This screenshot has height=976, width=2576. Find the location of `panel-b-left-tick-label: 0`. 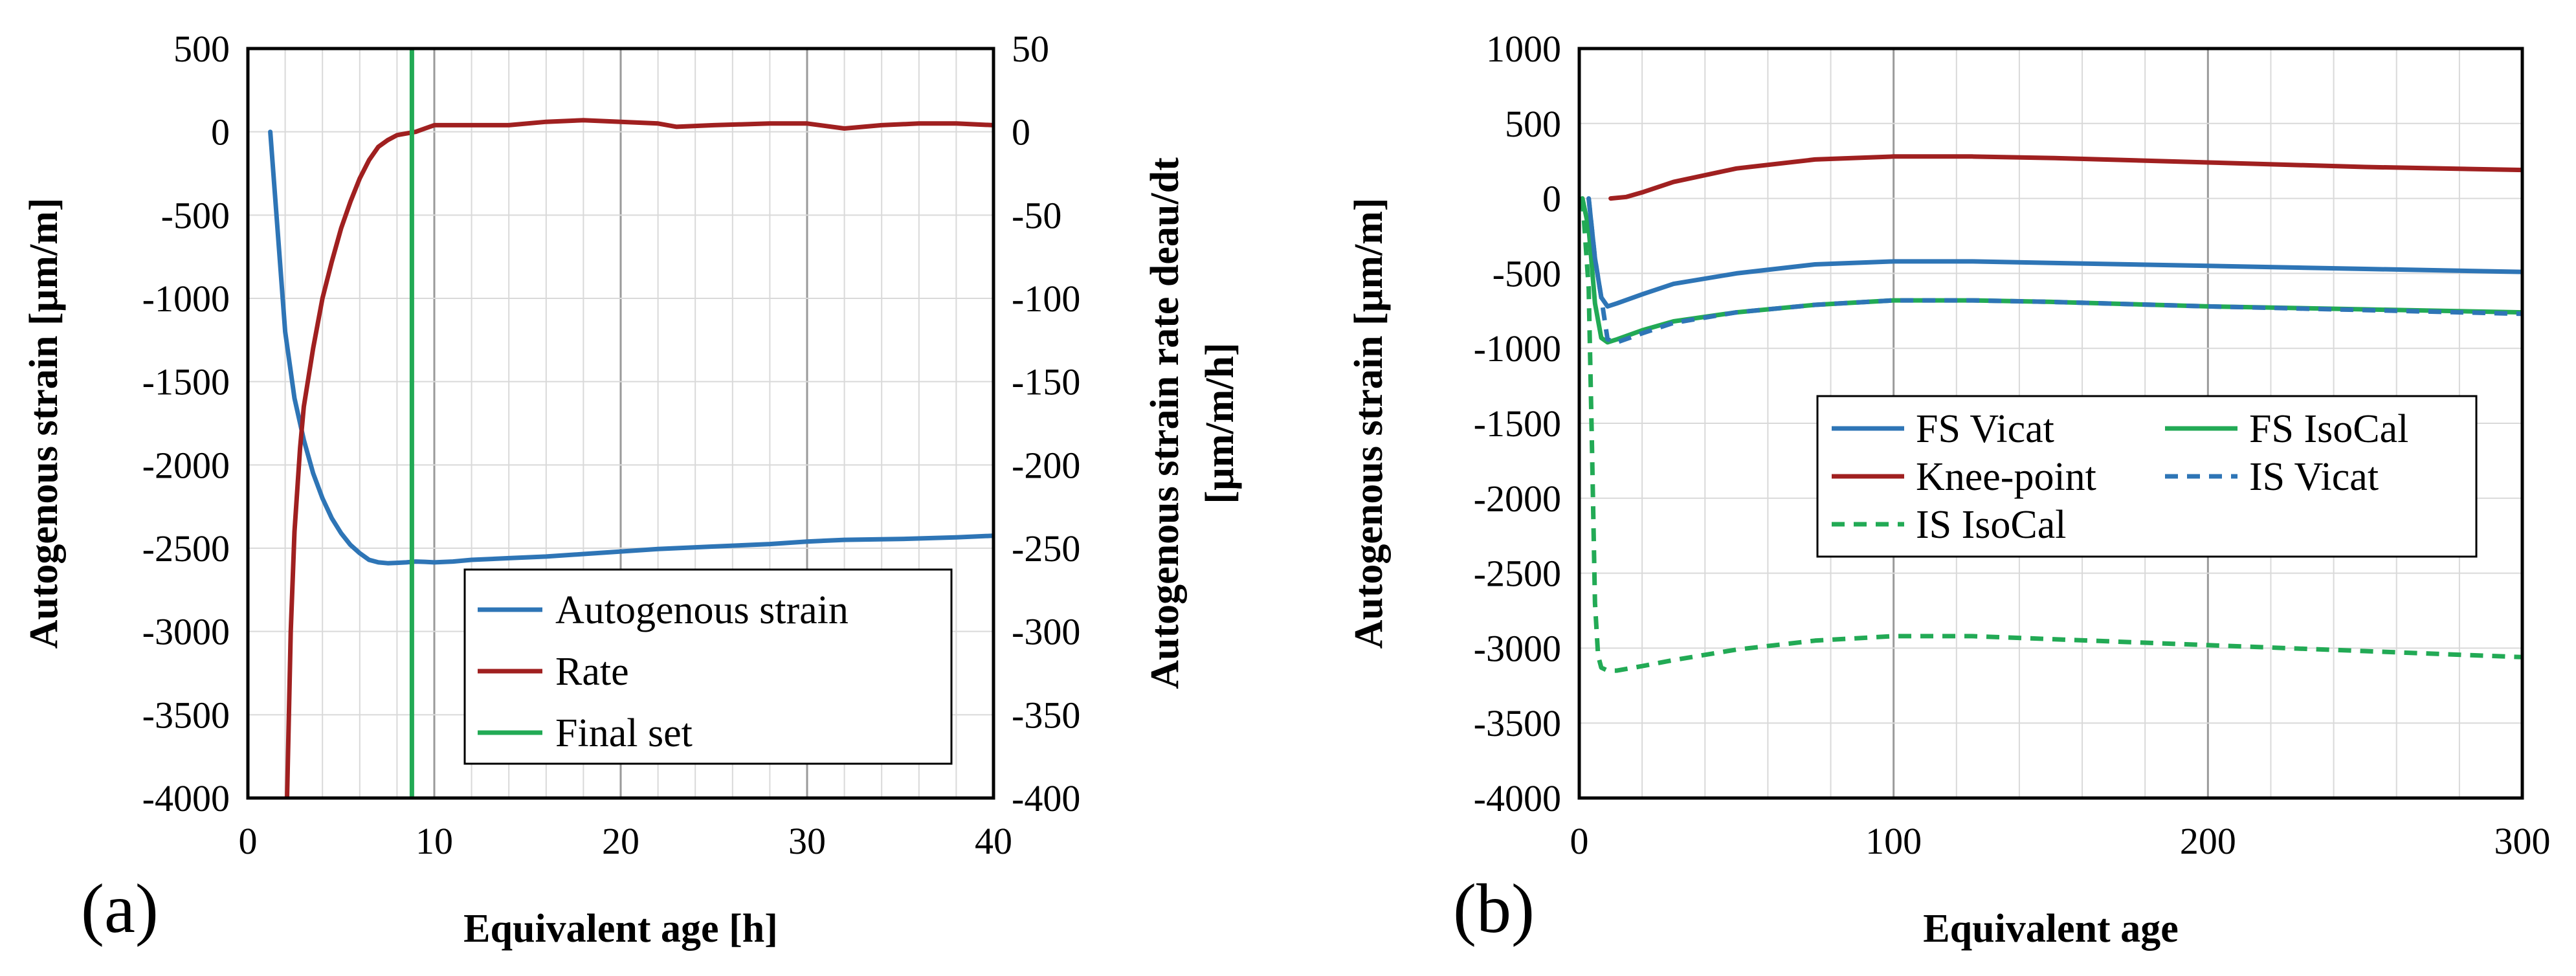

panel-b-left-tick-label: 0 is located at coordinates (1551, 199).